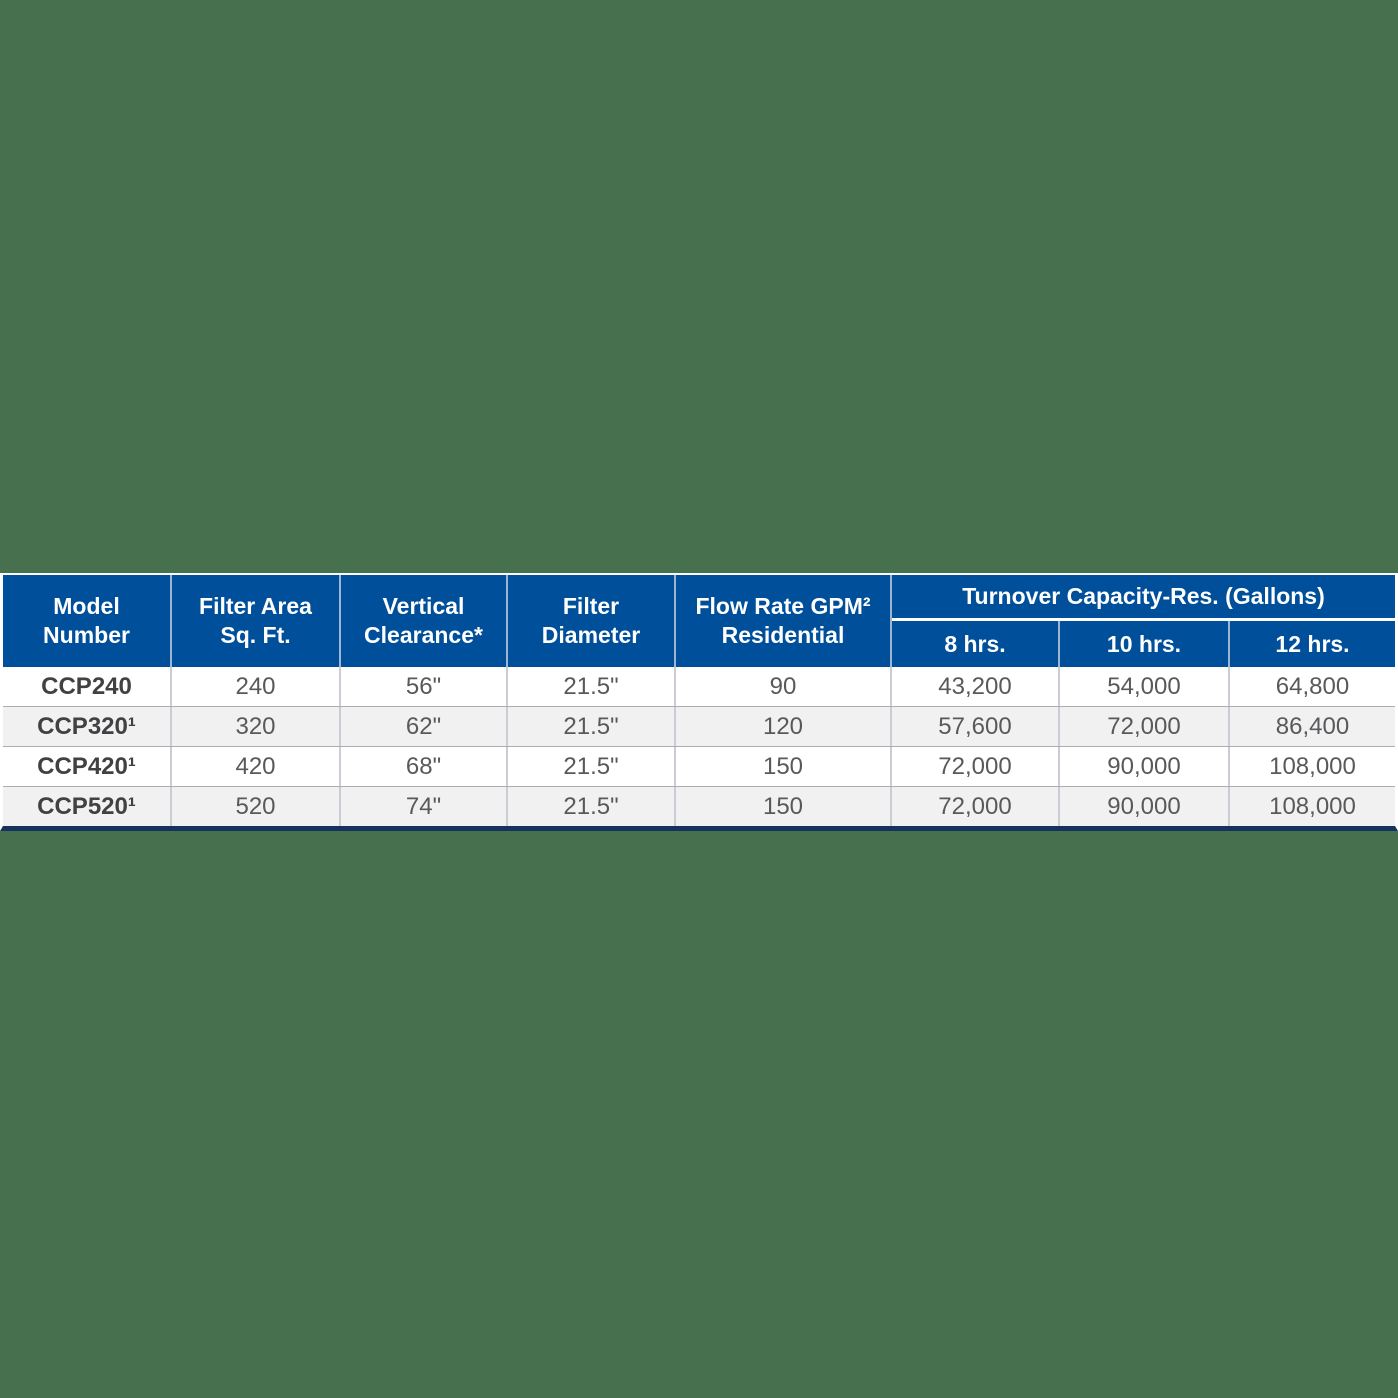 This screenshot has height=1398, width=1398. What do you see at coordinates (87, 806) in the screenshot?
I see `cell-model: CCP520¹` at bounding box center [87, 806].